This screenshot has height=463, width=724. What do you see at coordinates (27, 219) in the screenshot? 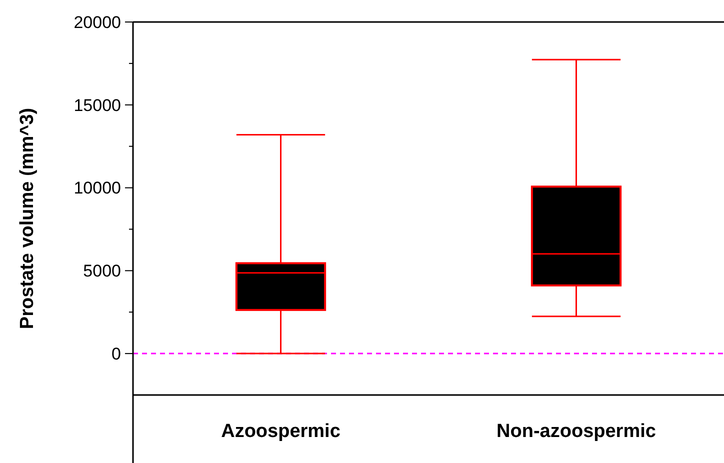
I see `y-axis-title: Prostate volume (mm^3)` at bounding box center [27, 219].